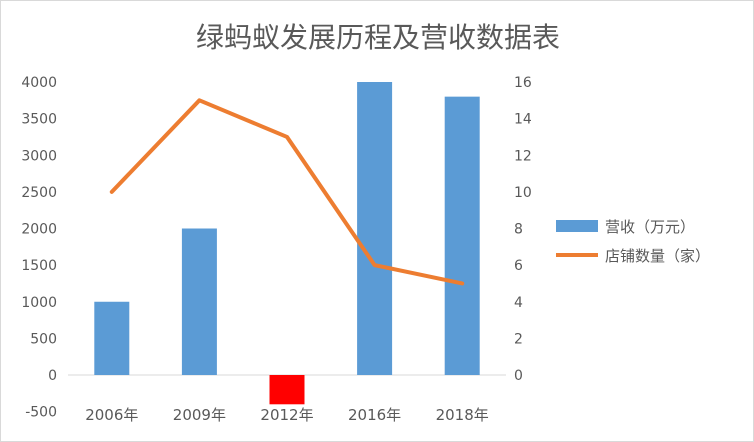 Image resolution: width=754 pixels, height=442 pixels. Describe the element at coordinates (518, 339) in the screenshot. I see `right-tick-label: 2` at that location.